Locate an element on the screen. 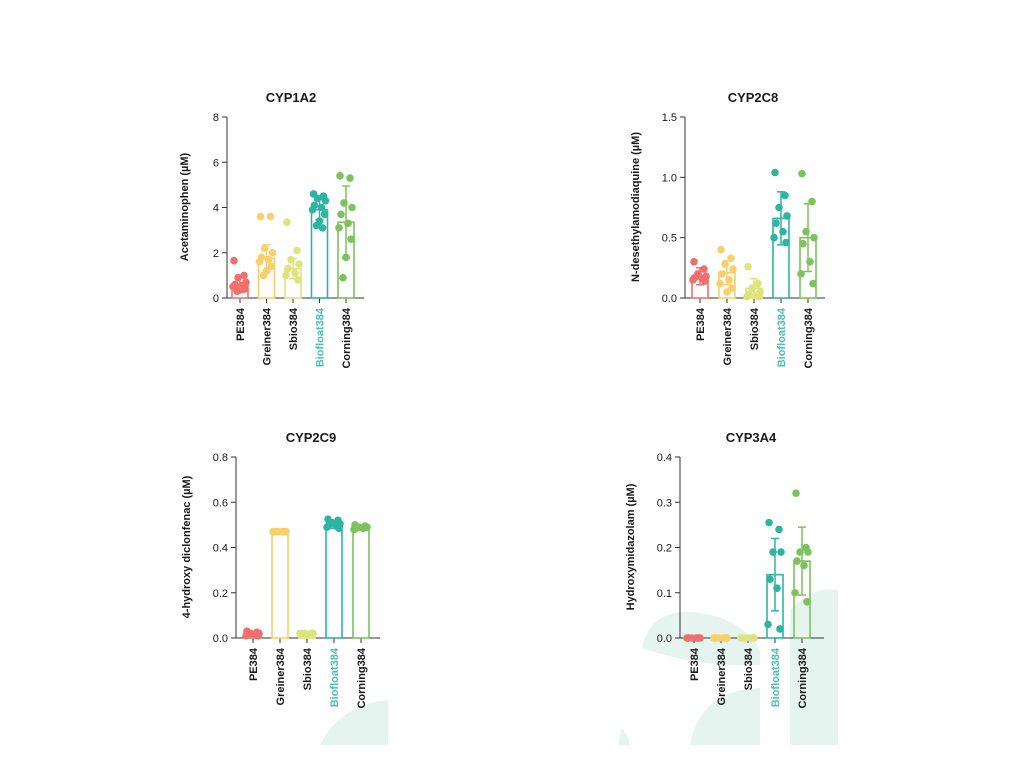  y-tick-label: 1.0 is located at coordinates (669, 178).